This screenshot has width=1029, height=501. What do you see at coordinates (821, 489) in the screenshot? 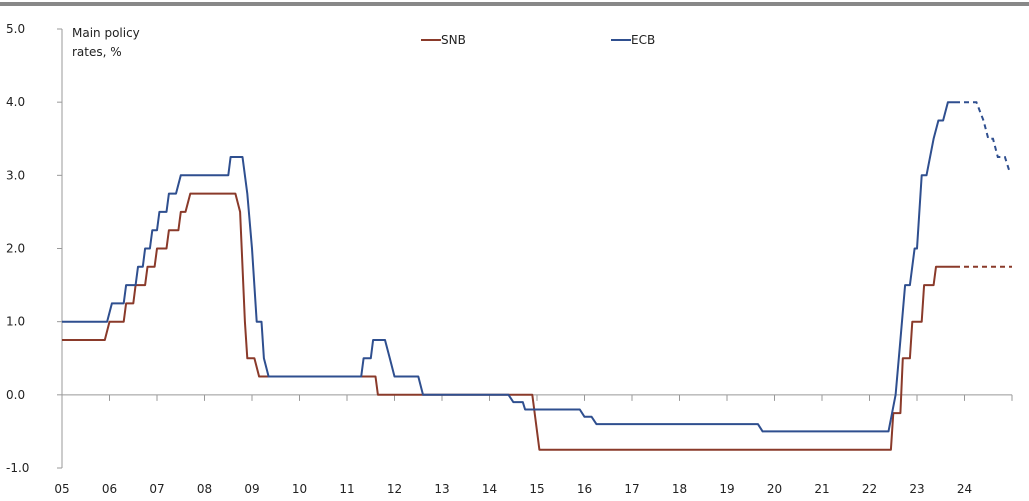
I see `x-tick-label: 21` at bounding box center [821, 489].